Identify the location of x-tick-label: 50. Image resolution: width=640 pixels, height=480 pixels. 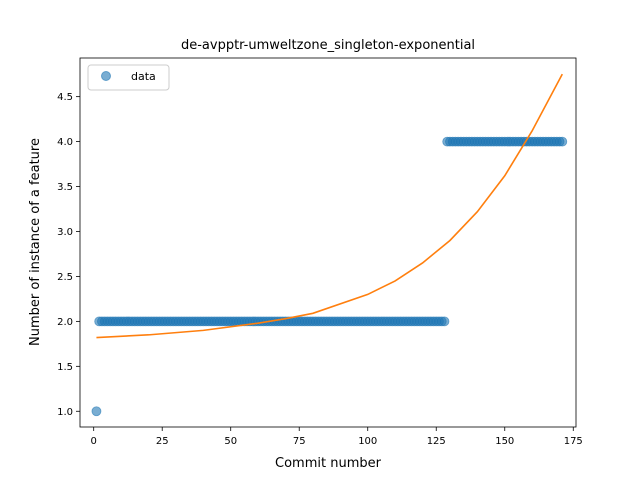
(230, 441).